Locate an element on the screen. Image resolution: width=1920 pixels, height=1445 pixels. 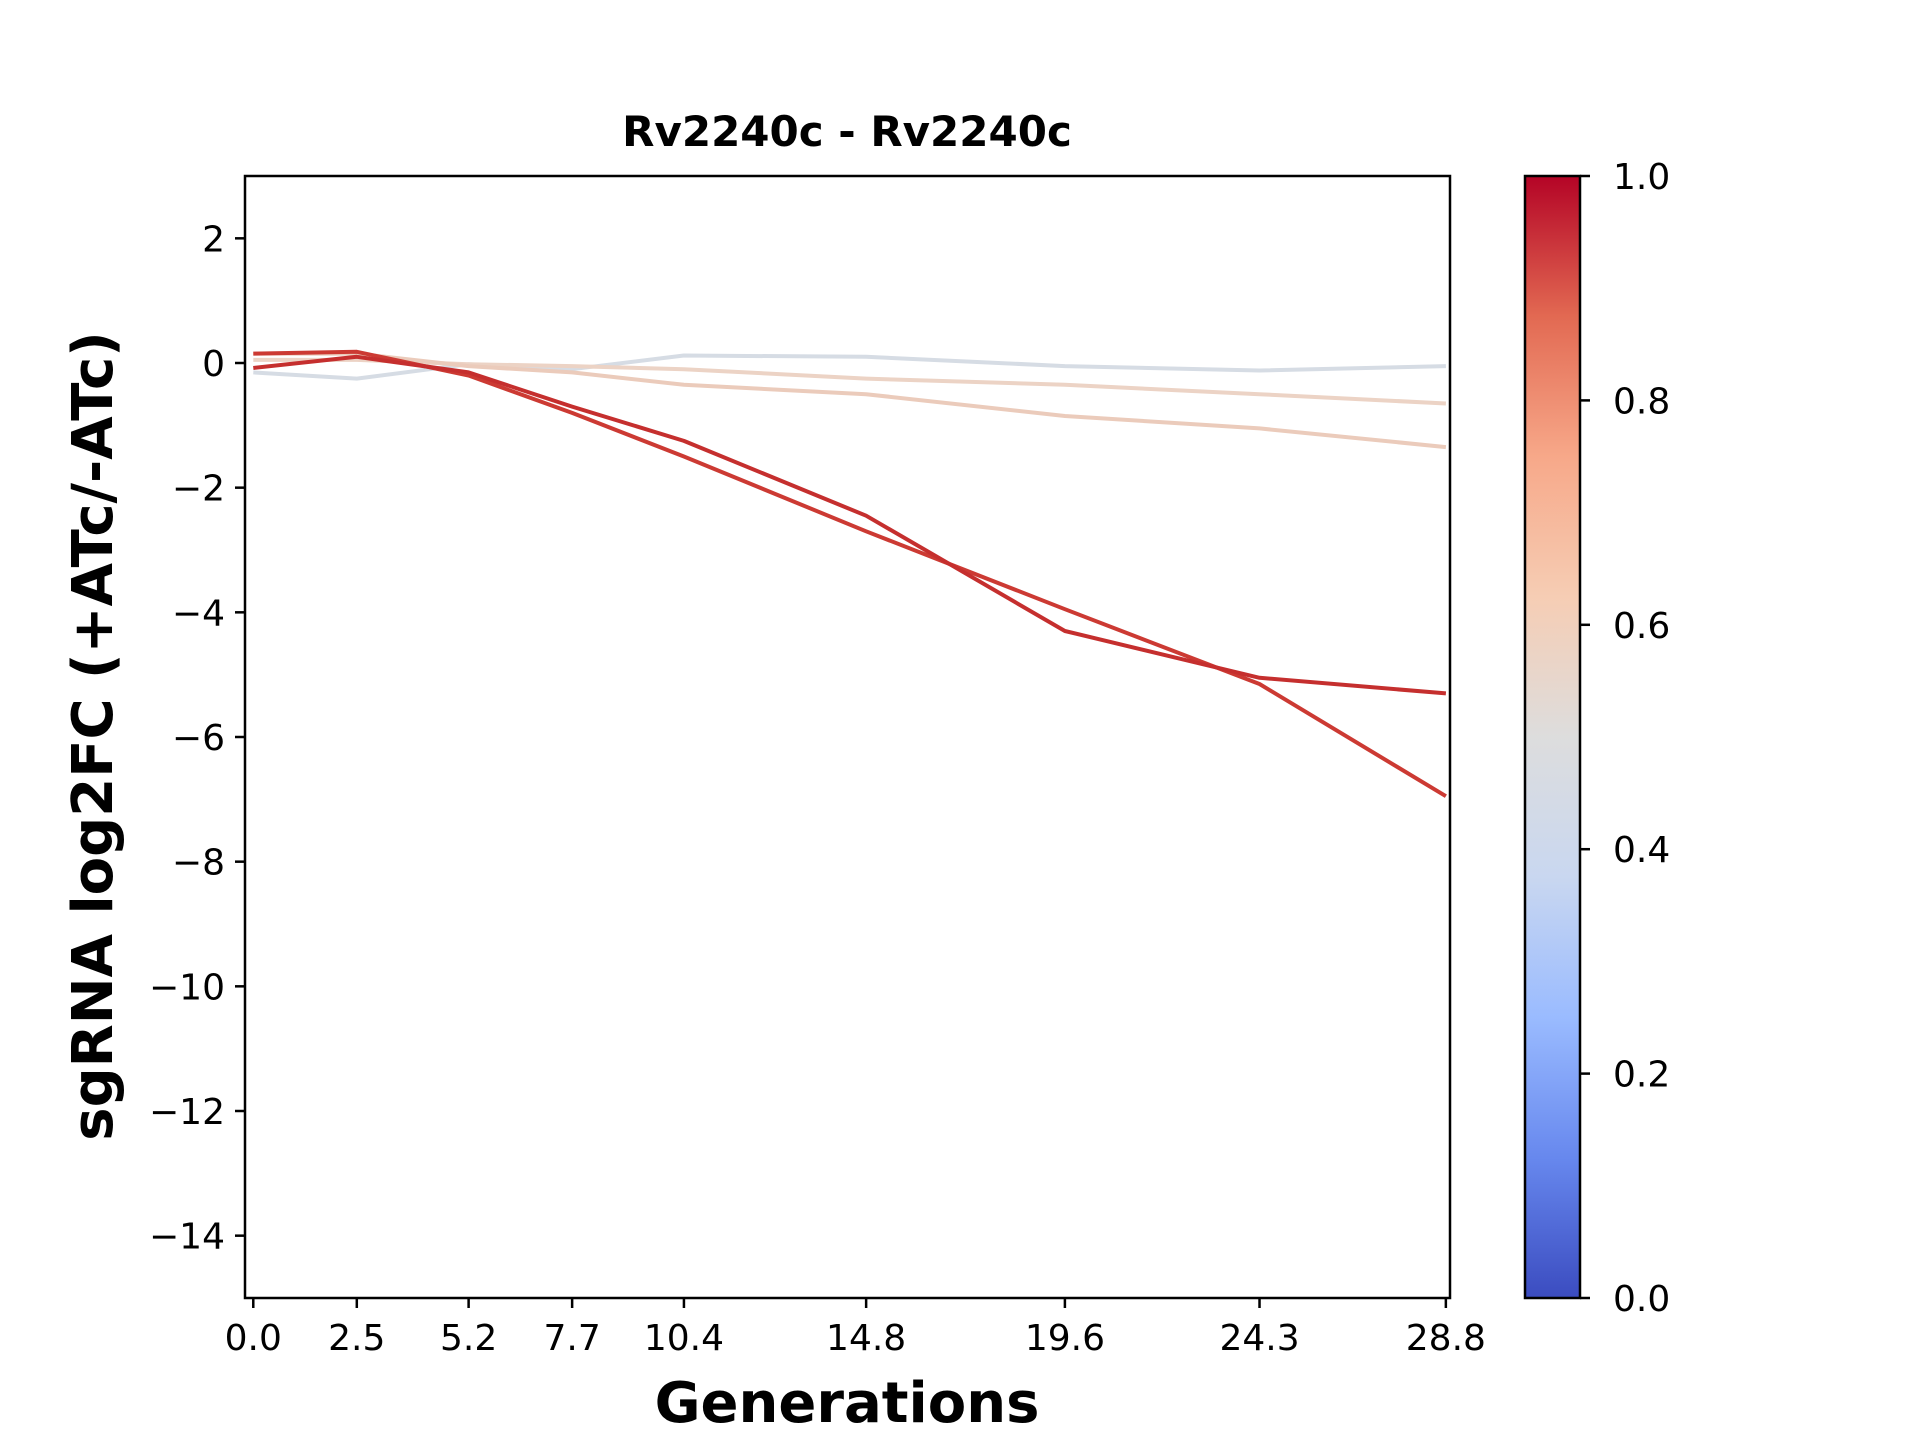
chart-title: Rv2240c - Rv2240c is located at coordinates (847, 131).